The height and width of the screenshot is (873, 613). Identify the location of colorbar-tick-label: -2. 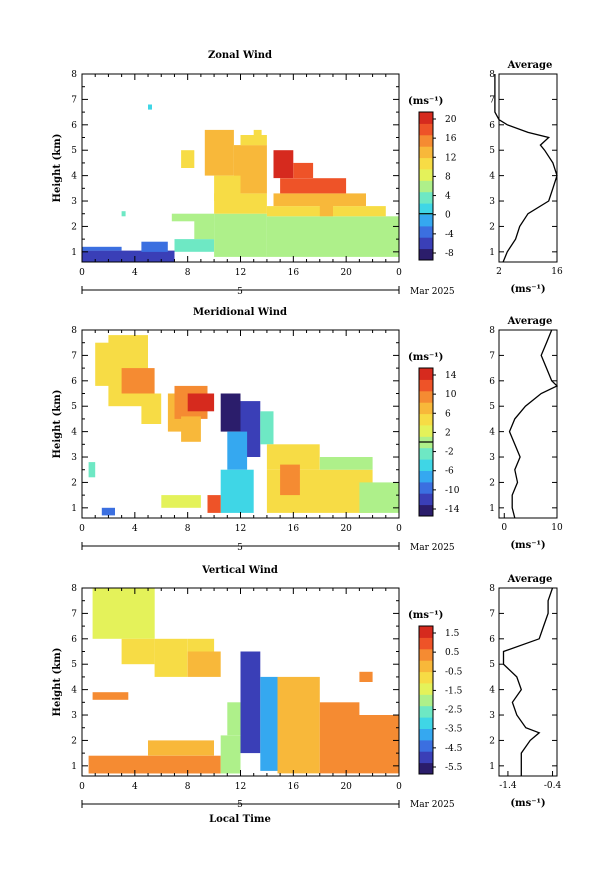
(449, 453).